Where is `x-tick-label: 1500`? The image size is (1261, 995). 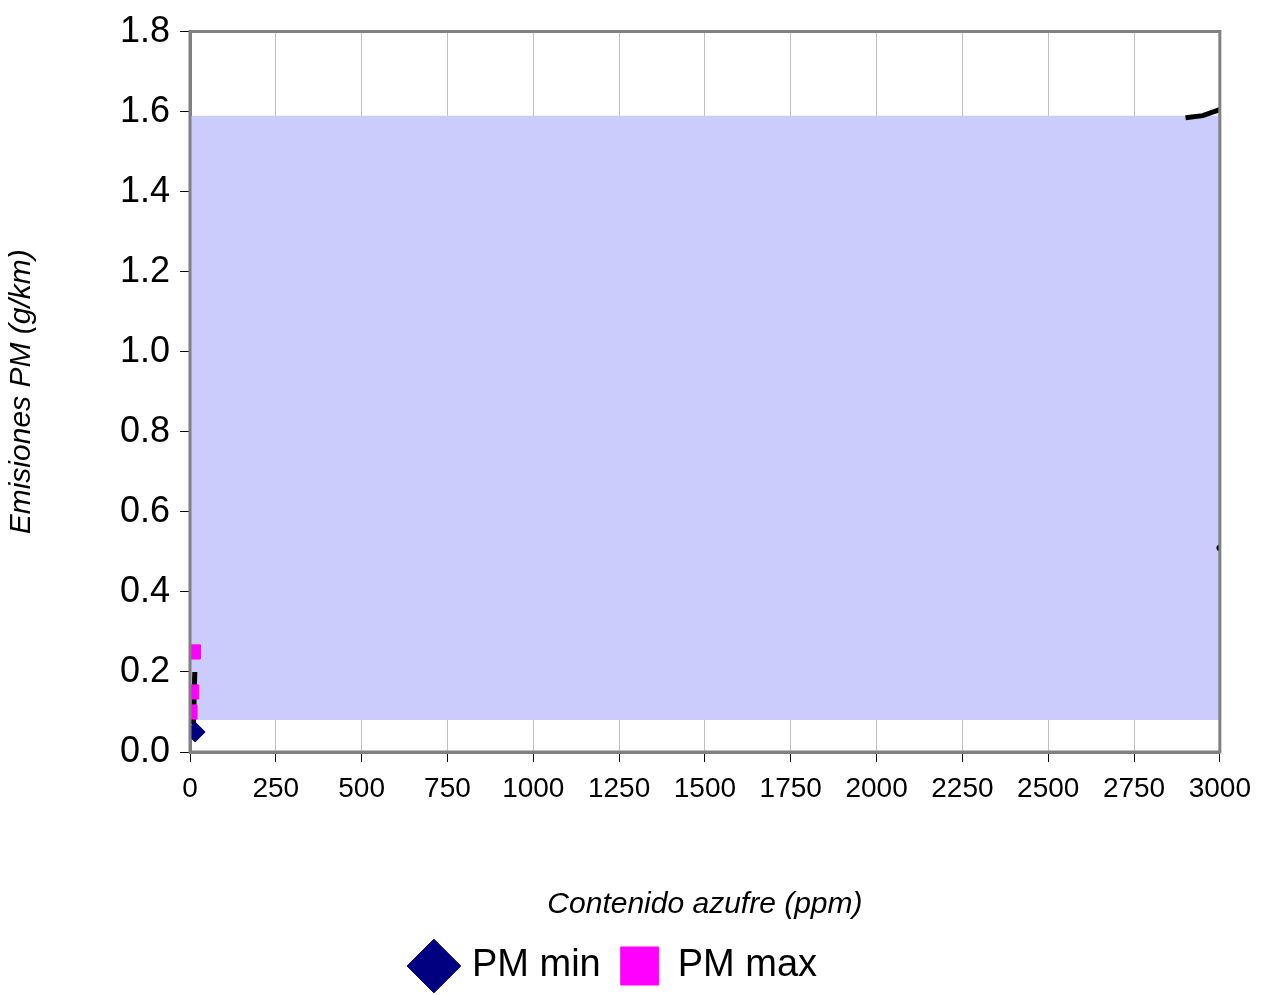
x-tick-label: 1500 is located at coordinates (705, 787).